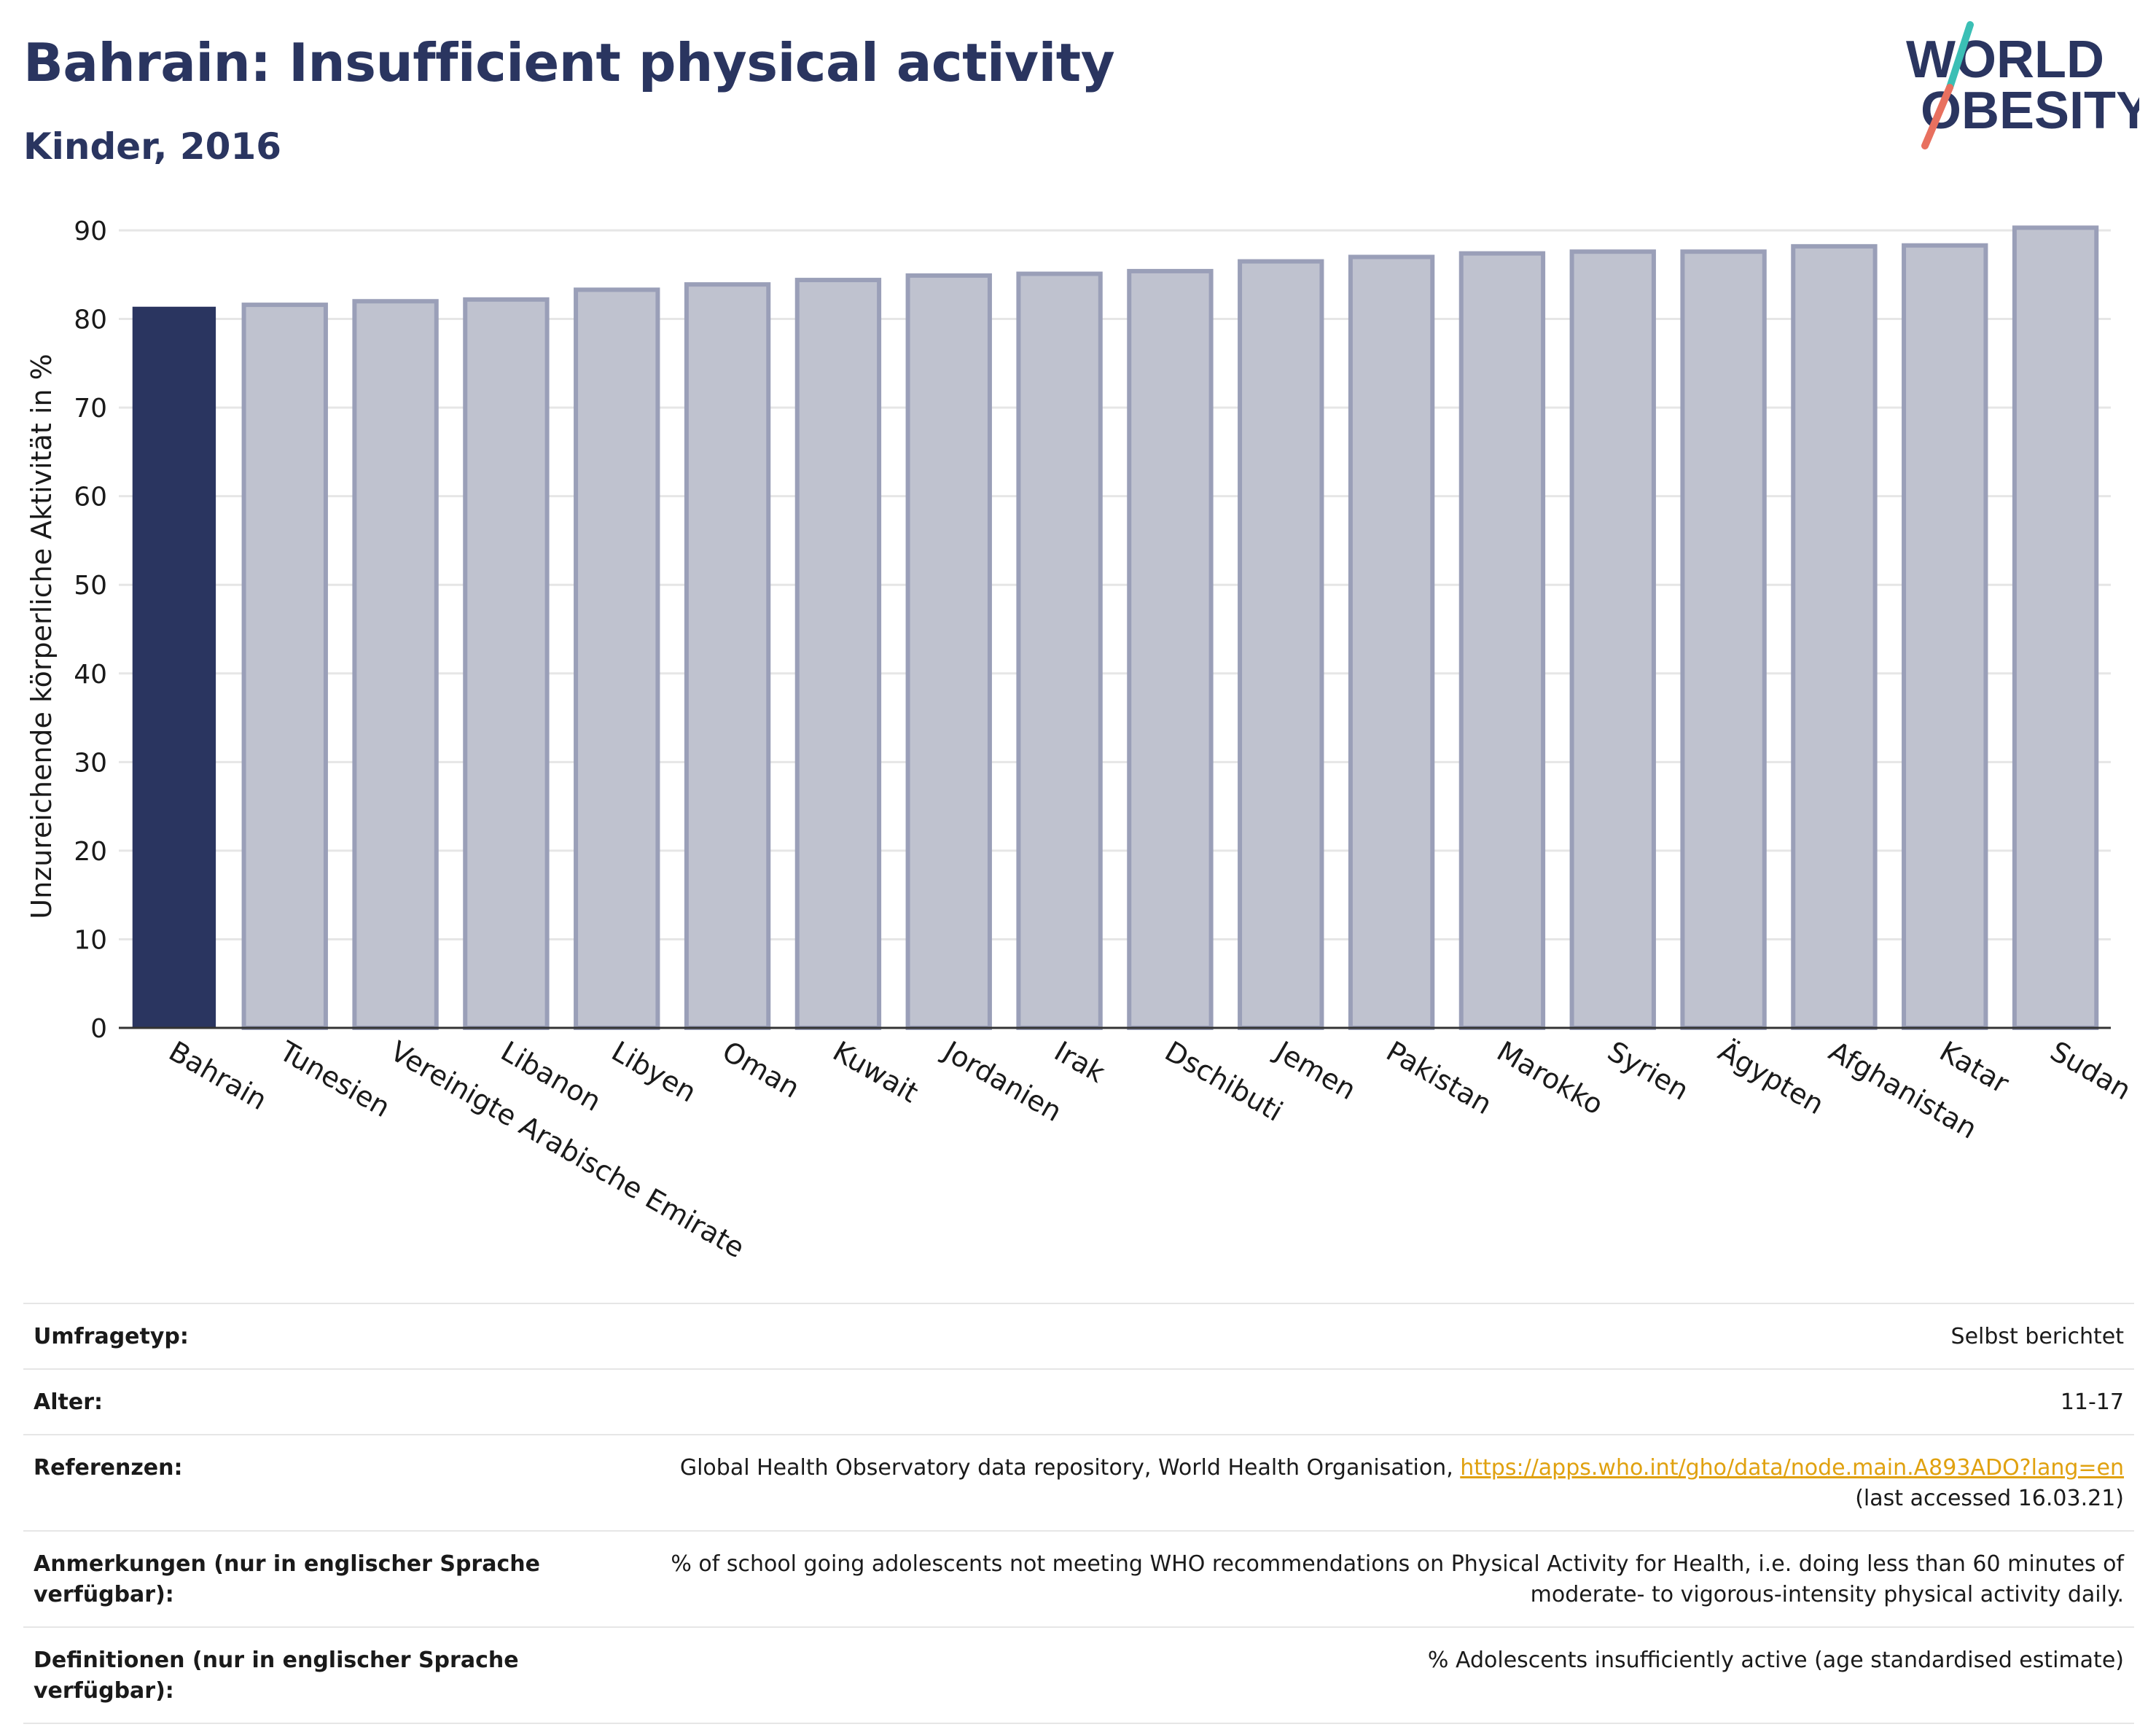  Describe the element at coordinates (91, 675) in the screenshot. I see `y-tick-label: 40` at that location.